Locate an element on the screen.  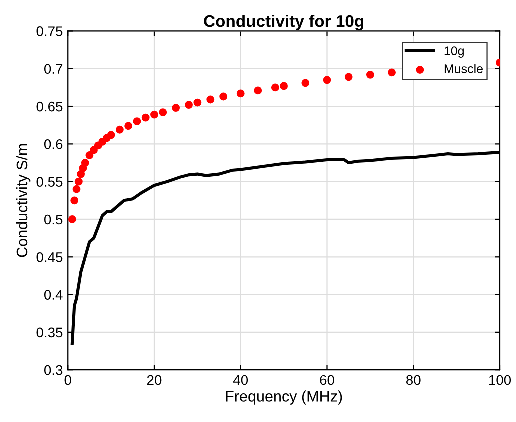
legend-label: 10g is located at coordinates (454, 52).